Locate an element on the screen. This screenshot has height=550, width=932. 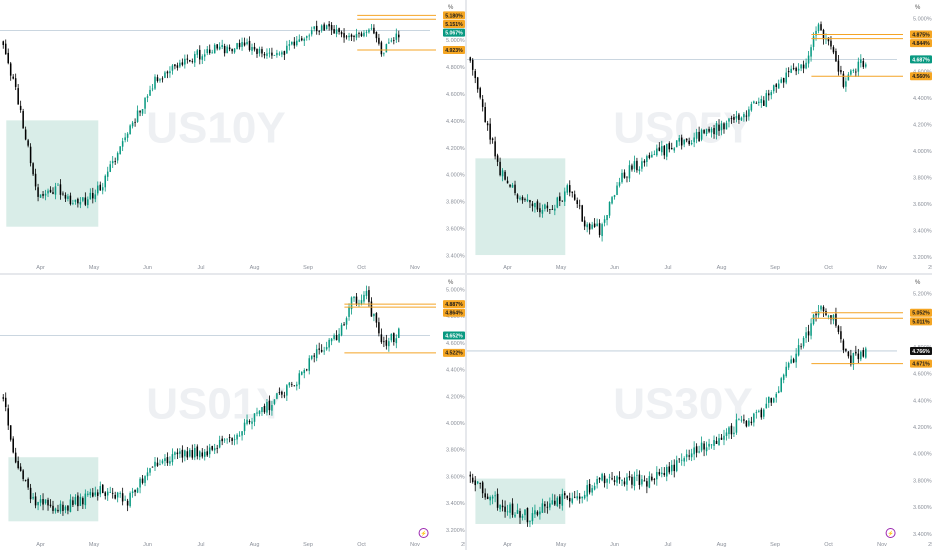
price-badge-label: 4.652% is located at coordinates (454, 336).